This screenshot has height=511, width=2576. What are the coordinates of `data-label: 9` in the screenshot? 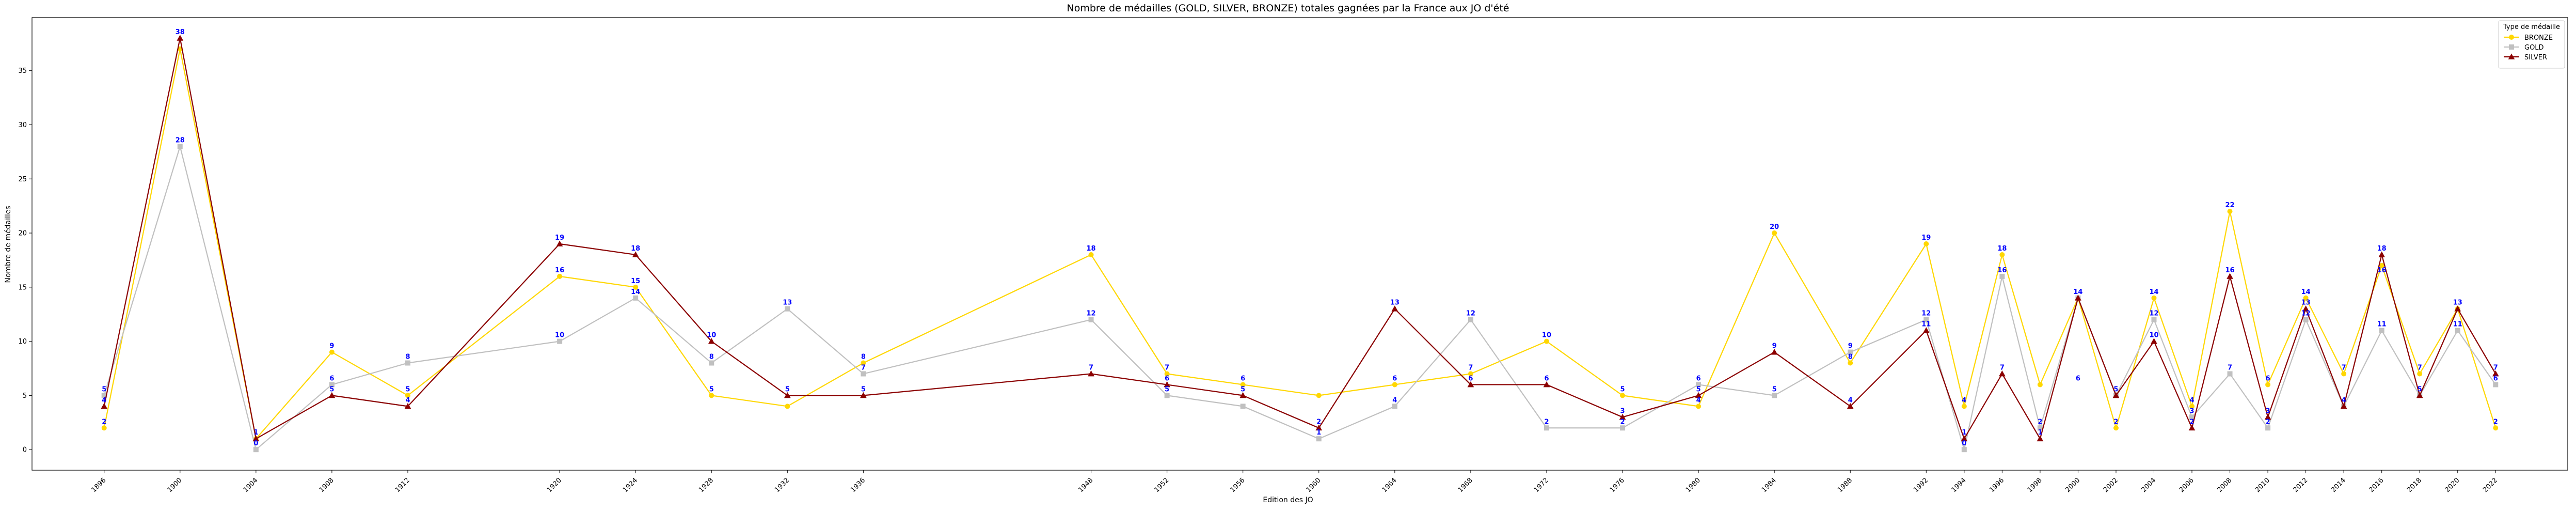 It's located at (1850, 346).